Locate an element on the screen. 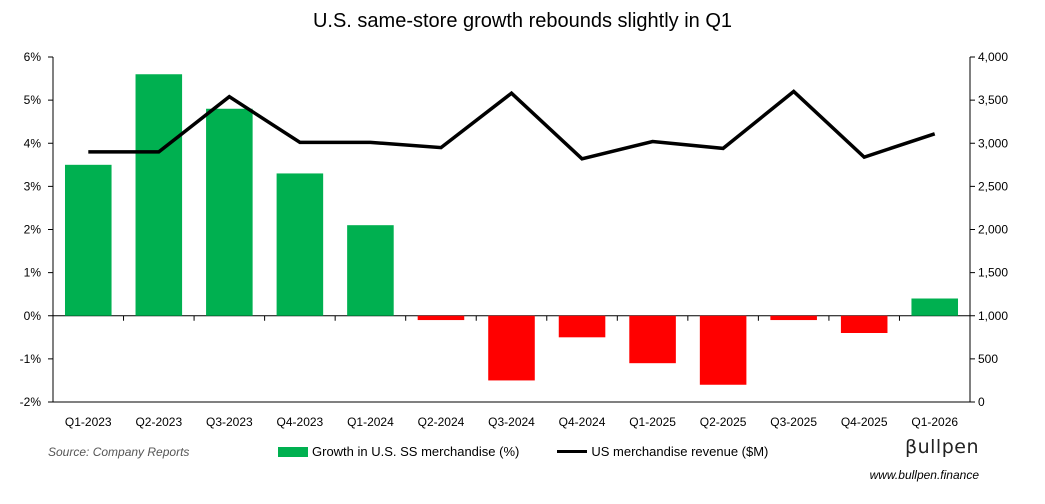  x-tick-label: Q1-2025 is located at coordinates (652, 422).